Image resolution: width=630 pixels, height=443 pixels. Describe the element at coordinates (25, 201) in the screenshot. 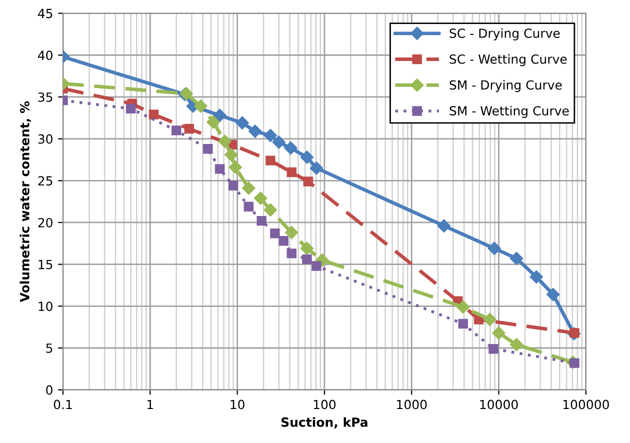

I see `y-axis-title: Volumetric water content, %` at that location.